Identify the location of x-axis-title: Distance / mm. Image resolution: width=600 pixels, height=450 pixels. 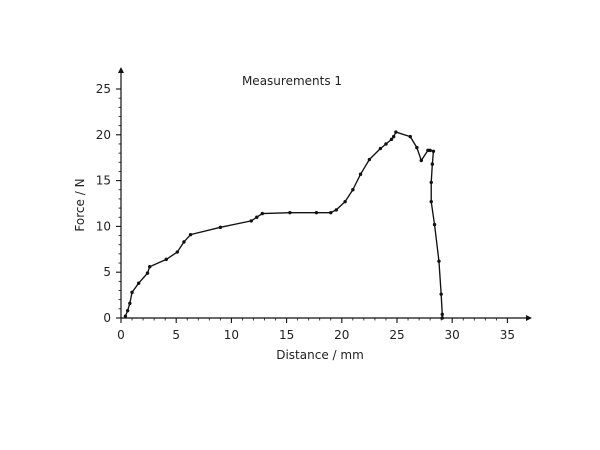
(320, 355).